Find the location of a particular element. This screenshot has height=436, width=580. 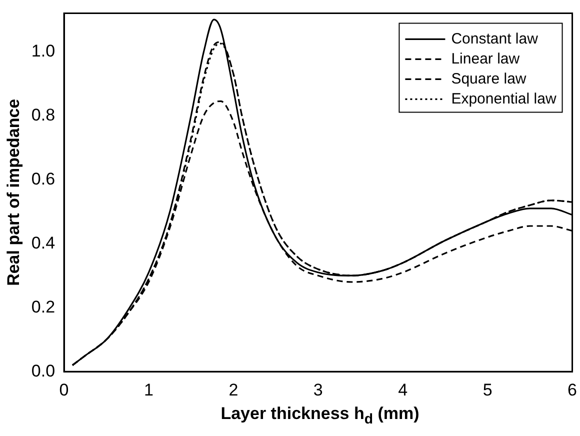

y-tick-label: 0.4 is located at coordinates (43, 242).